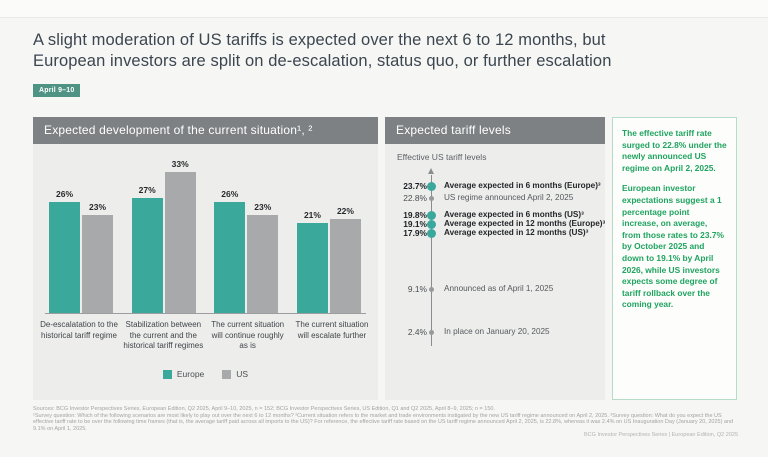  I want to click on bar-group: 21% 22%, so click(328, 259).